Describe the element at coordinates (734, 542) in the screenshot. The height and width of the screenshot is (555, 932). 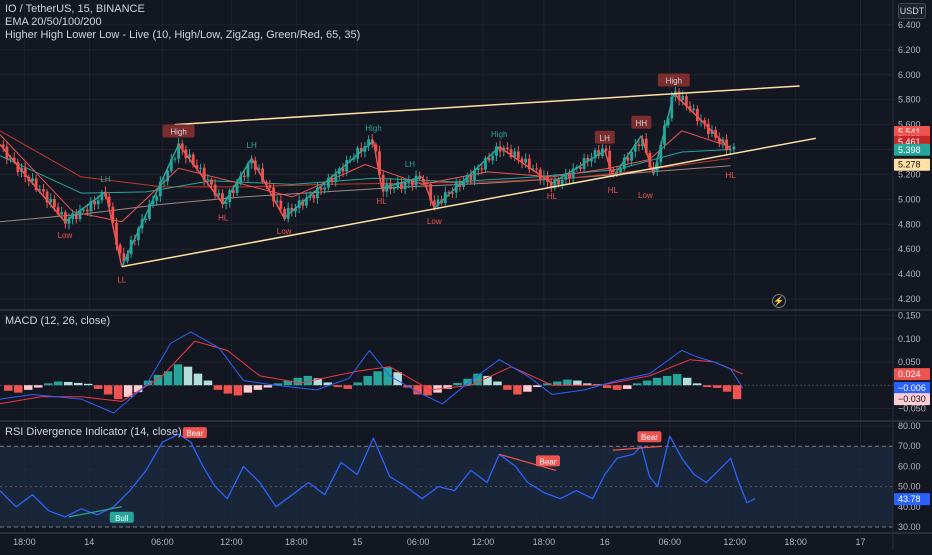
I see `time-tick-label: 12:00` at that location.